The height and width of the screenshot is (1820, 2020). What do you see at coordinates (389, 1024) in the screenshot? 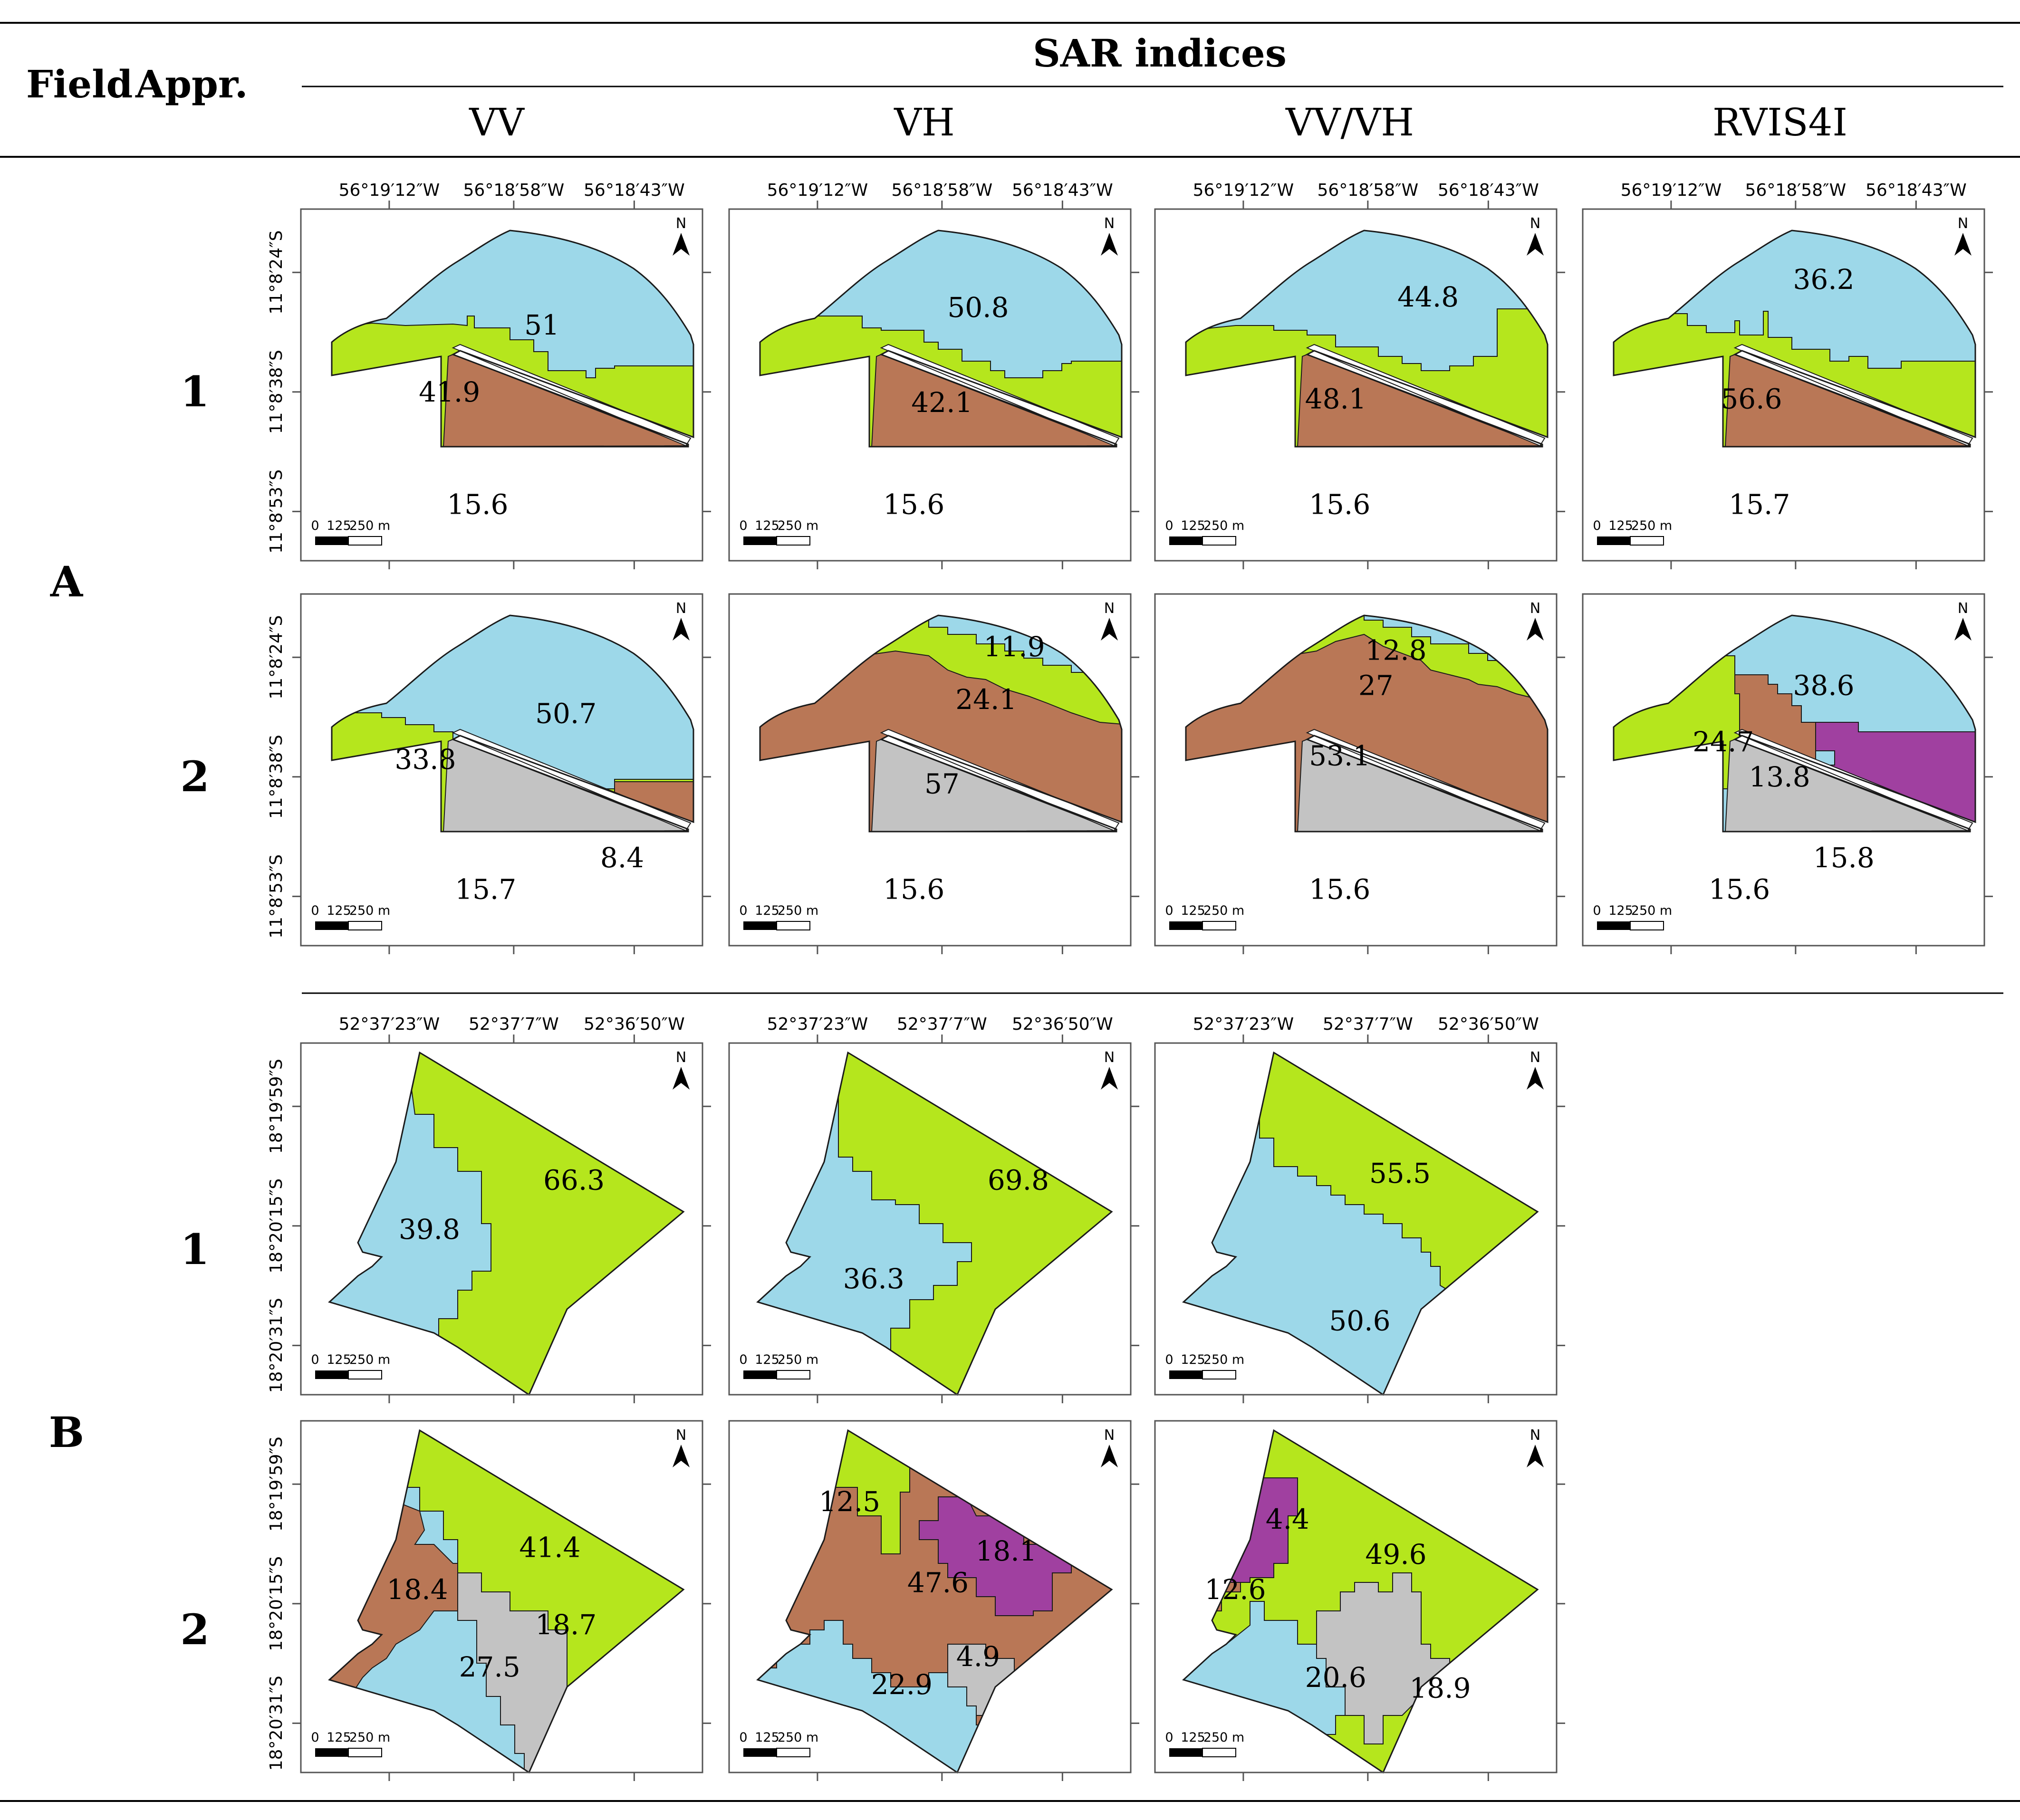
I see `longitude-tick-label: 52°37′23″W` at bounding box center [389, 1024].